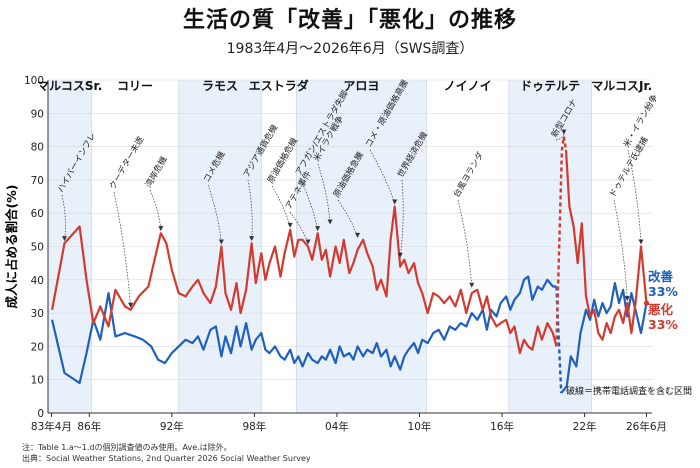 The image size is (700, 468). What do you see at coordinates (646, 426) in the screenshot?
I see `x-tick-label-8: 26年6月` at bounding box center [646, 426].